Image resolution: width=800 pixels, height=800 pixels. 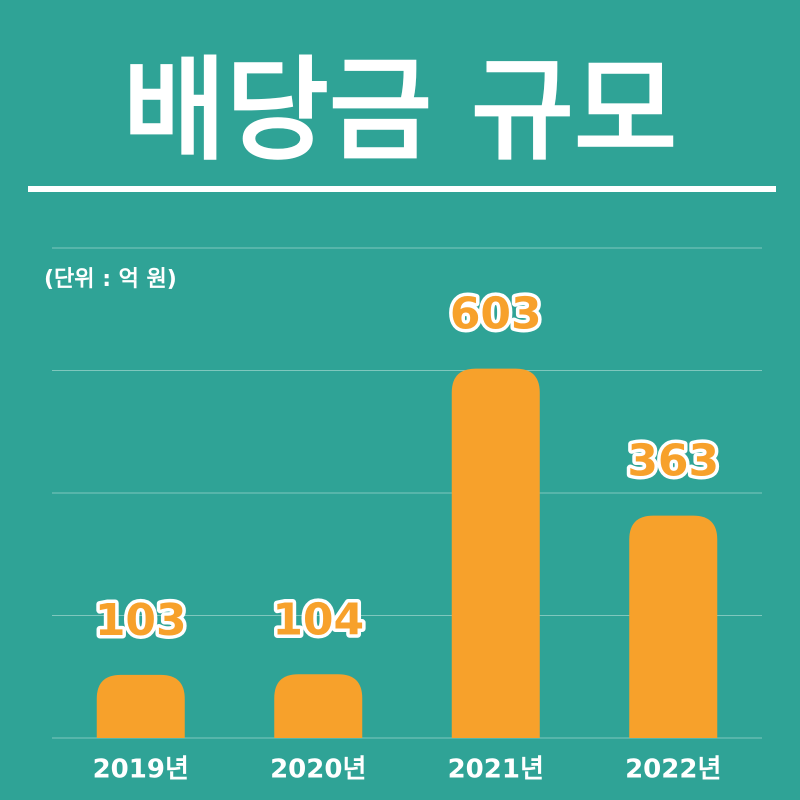 I want to click on chart-title: 배당금 규모, so click(x=400, y=111).